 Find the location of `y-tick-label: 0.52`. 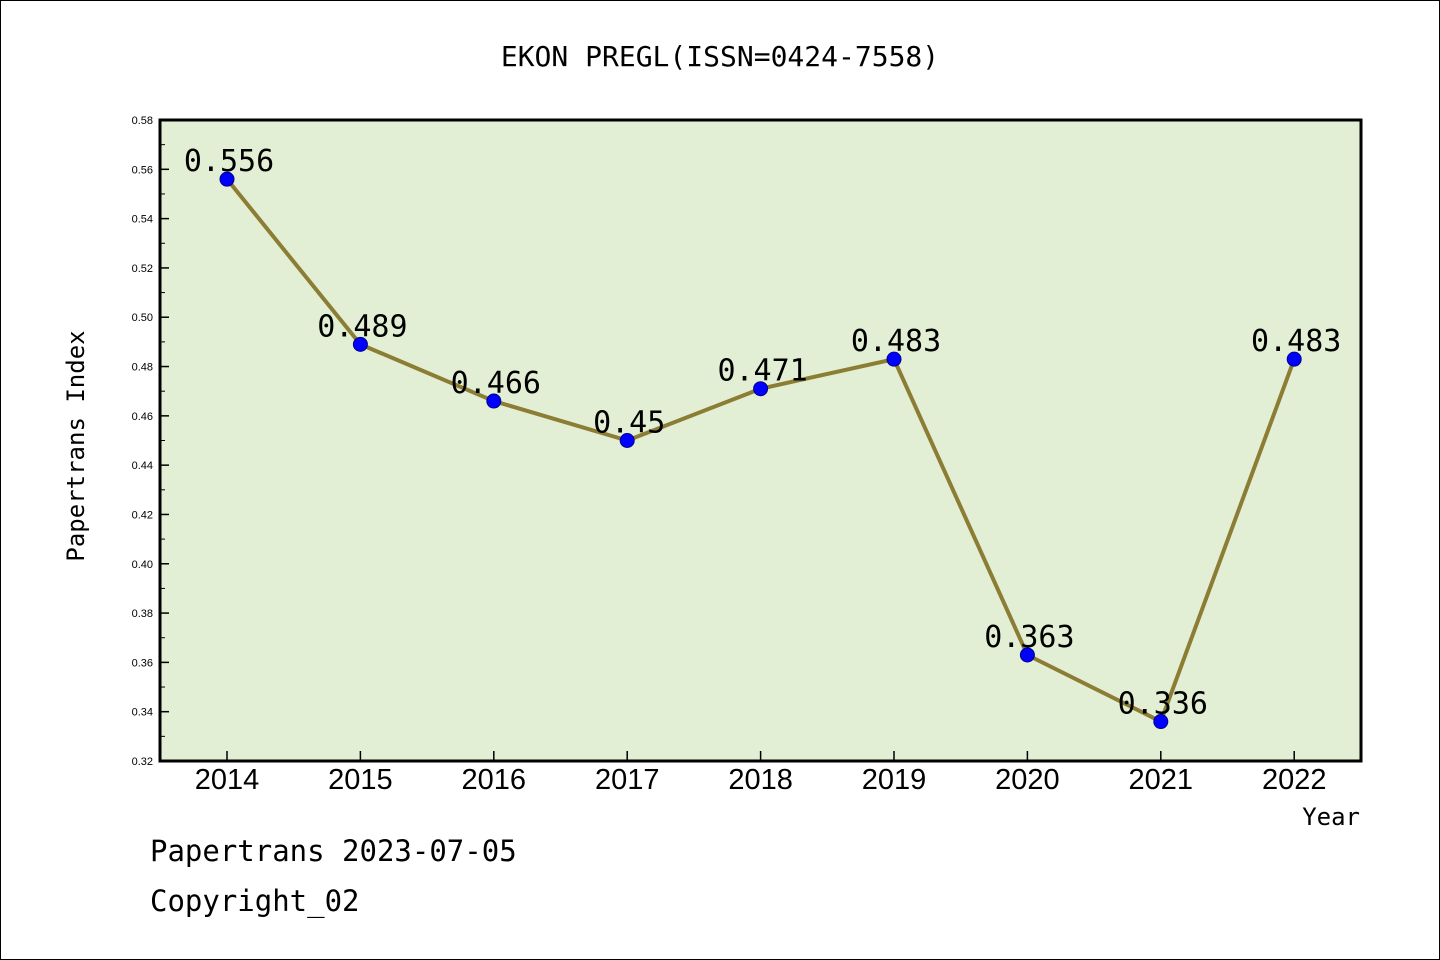

y-tick-label: 0.52 is located at coordinates (142, 269).